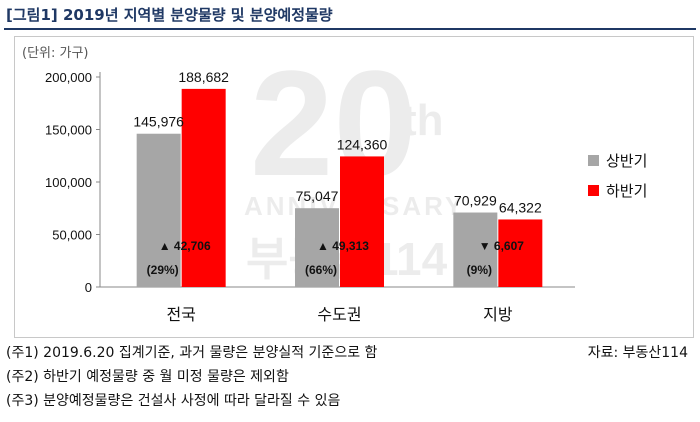 Image resolution: width=700 pixels, height=422 pixels. What do you see at coordinates (72, 235) in the screenshot?
I see `y-tick-label: 50,000` at bounding box center [72, 235].